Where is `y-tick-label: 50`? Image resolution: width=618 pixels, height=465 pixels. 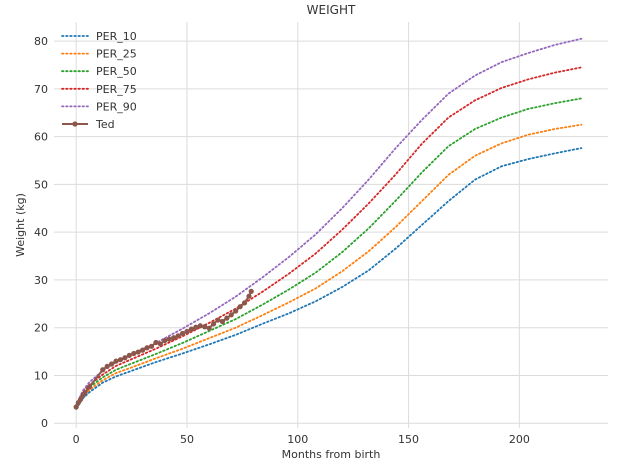
y-tick-label: 50 is located at coordinates (41, 184).